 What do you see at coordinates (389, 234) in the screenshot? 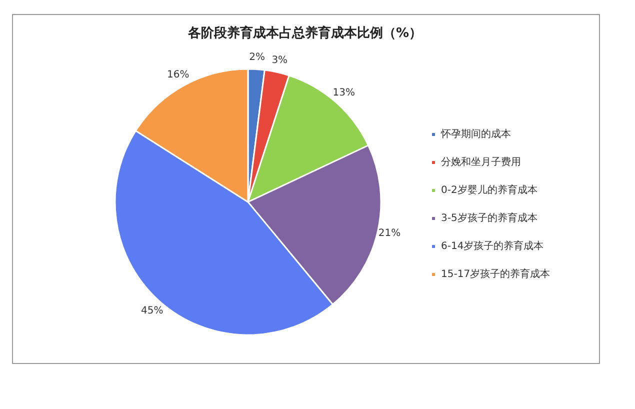
I see `data-label: 21%` at bounding box center [389, 234].